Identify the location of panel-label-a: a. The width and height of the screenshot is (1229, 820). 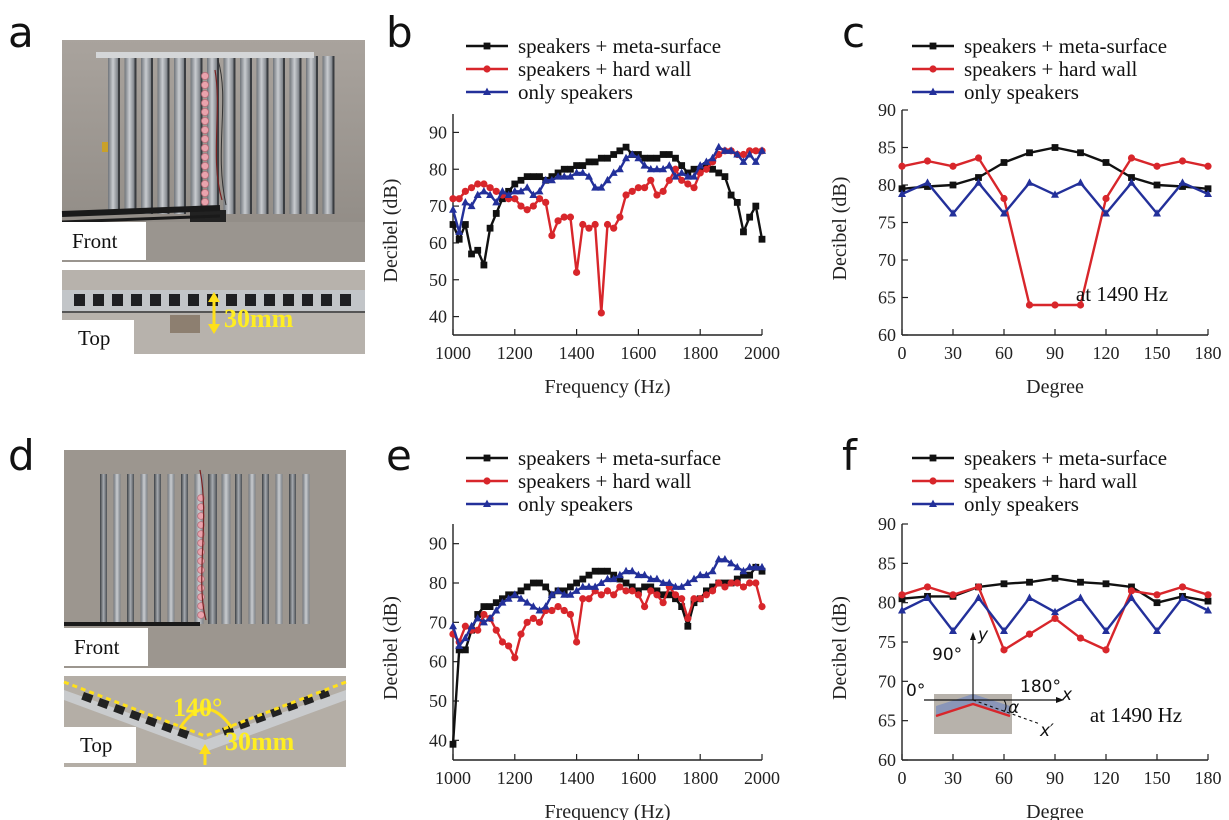
(21, 32).